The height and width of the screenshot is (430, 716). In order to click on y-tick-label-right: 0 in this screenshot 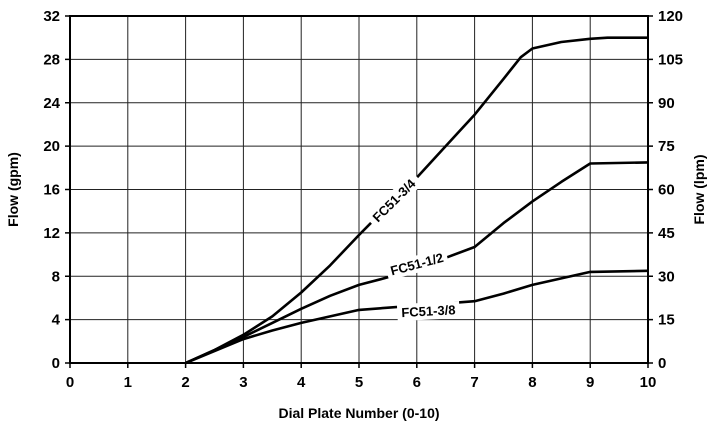, I will do `click(662, 363)`.